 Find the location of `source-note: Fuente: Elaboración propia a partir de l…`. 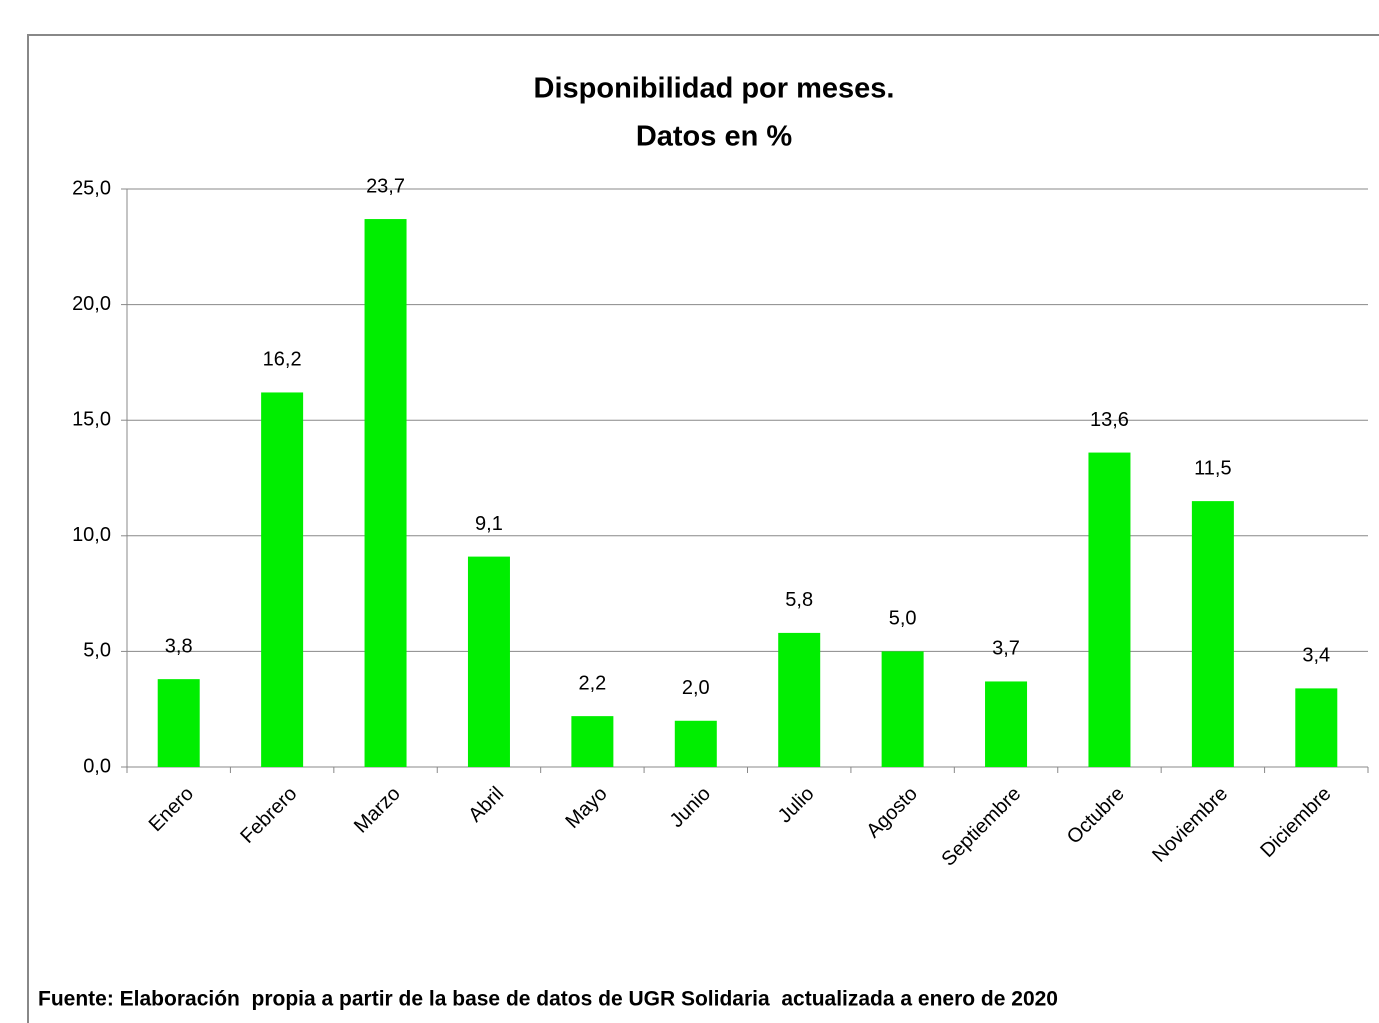

source-note: Fuente: Elaboración propia a partir de l… is located at coordinates (548, 999).